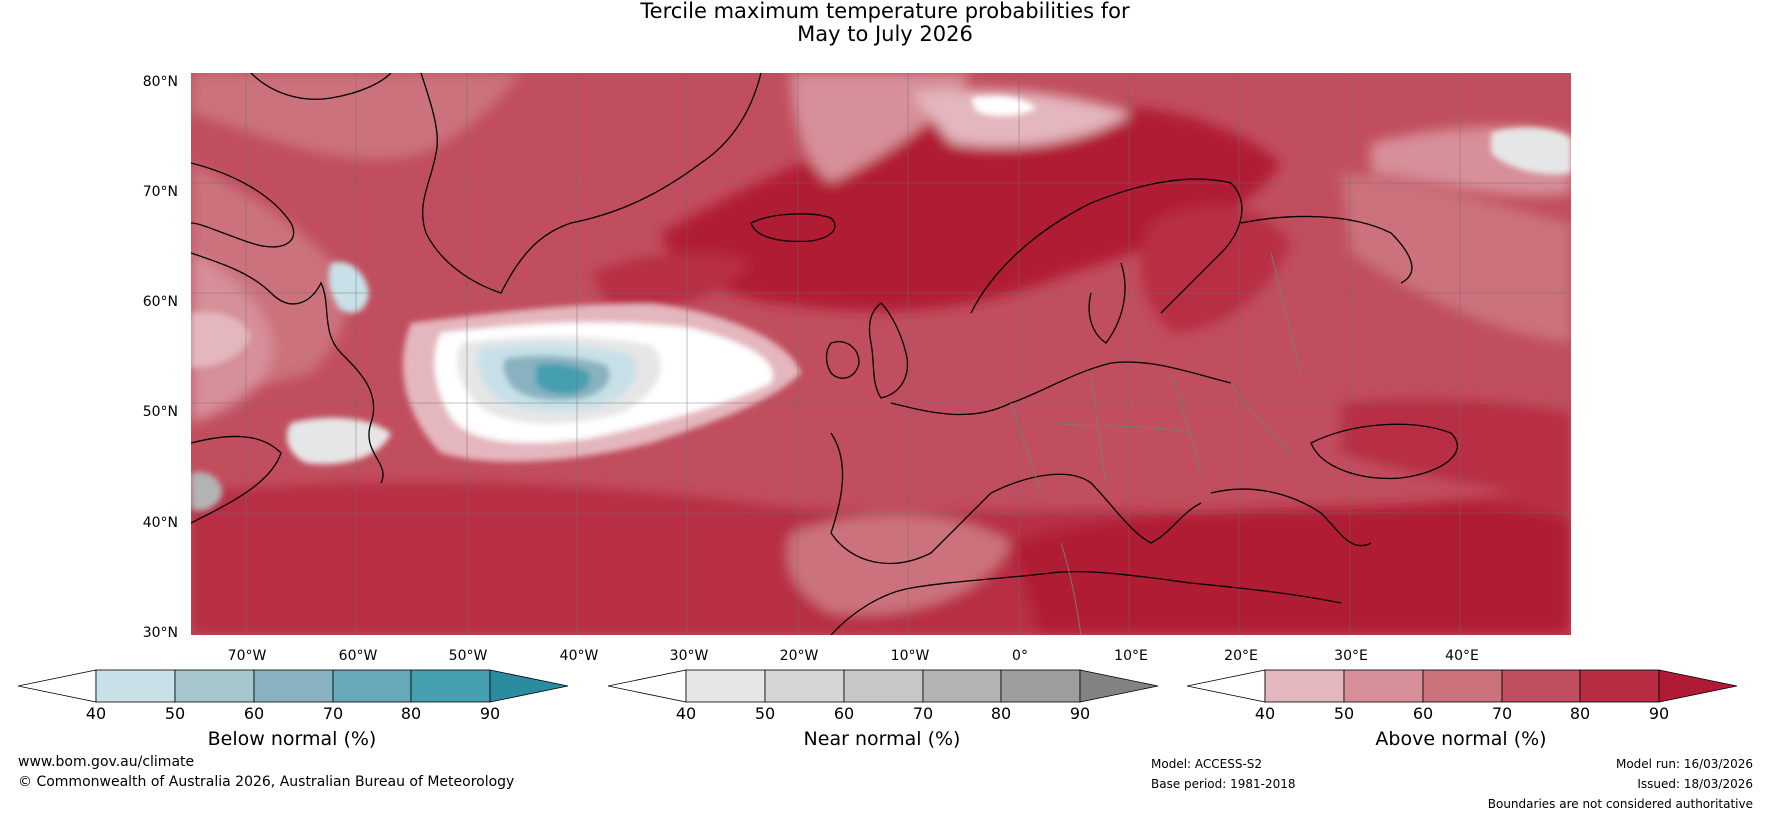 Image resolution: width=1770 pixels, height=816 pixels. I want to click on region-newfoundland-grey, so click(338, 441).